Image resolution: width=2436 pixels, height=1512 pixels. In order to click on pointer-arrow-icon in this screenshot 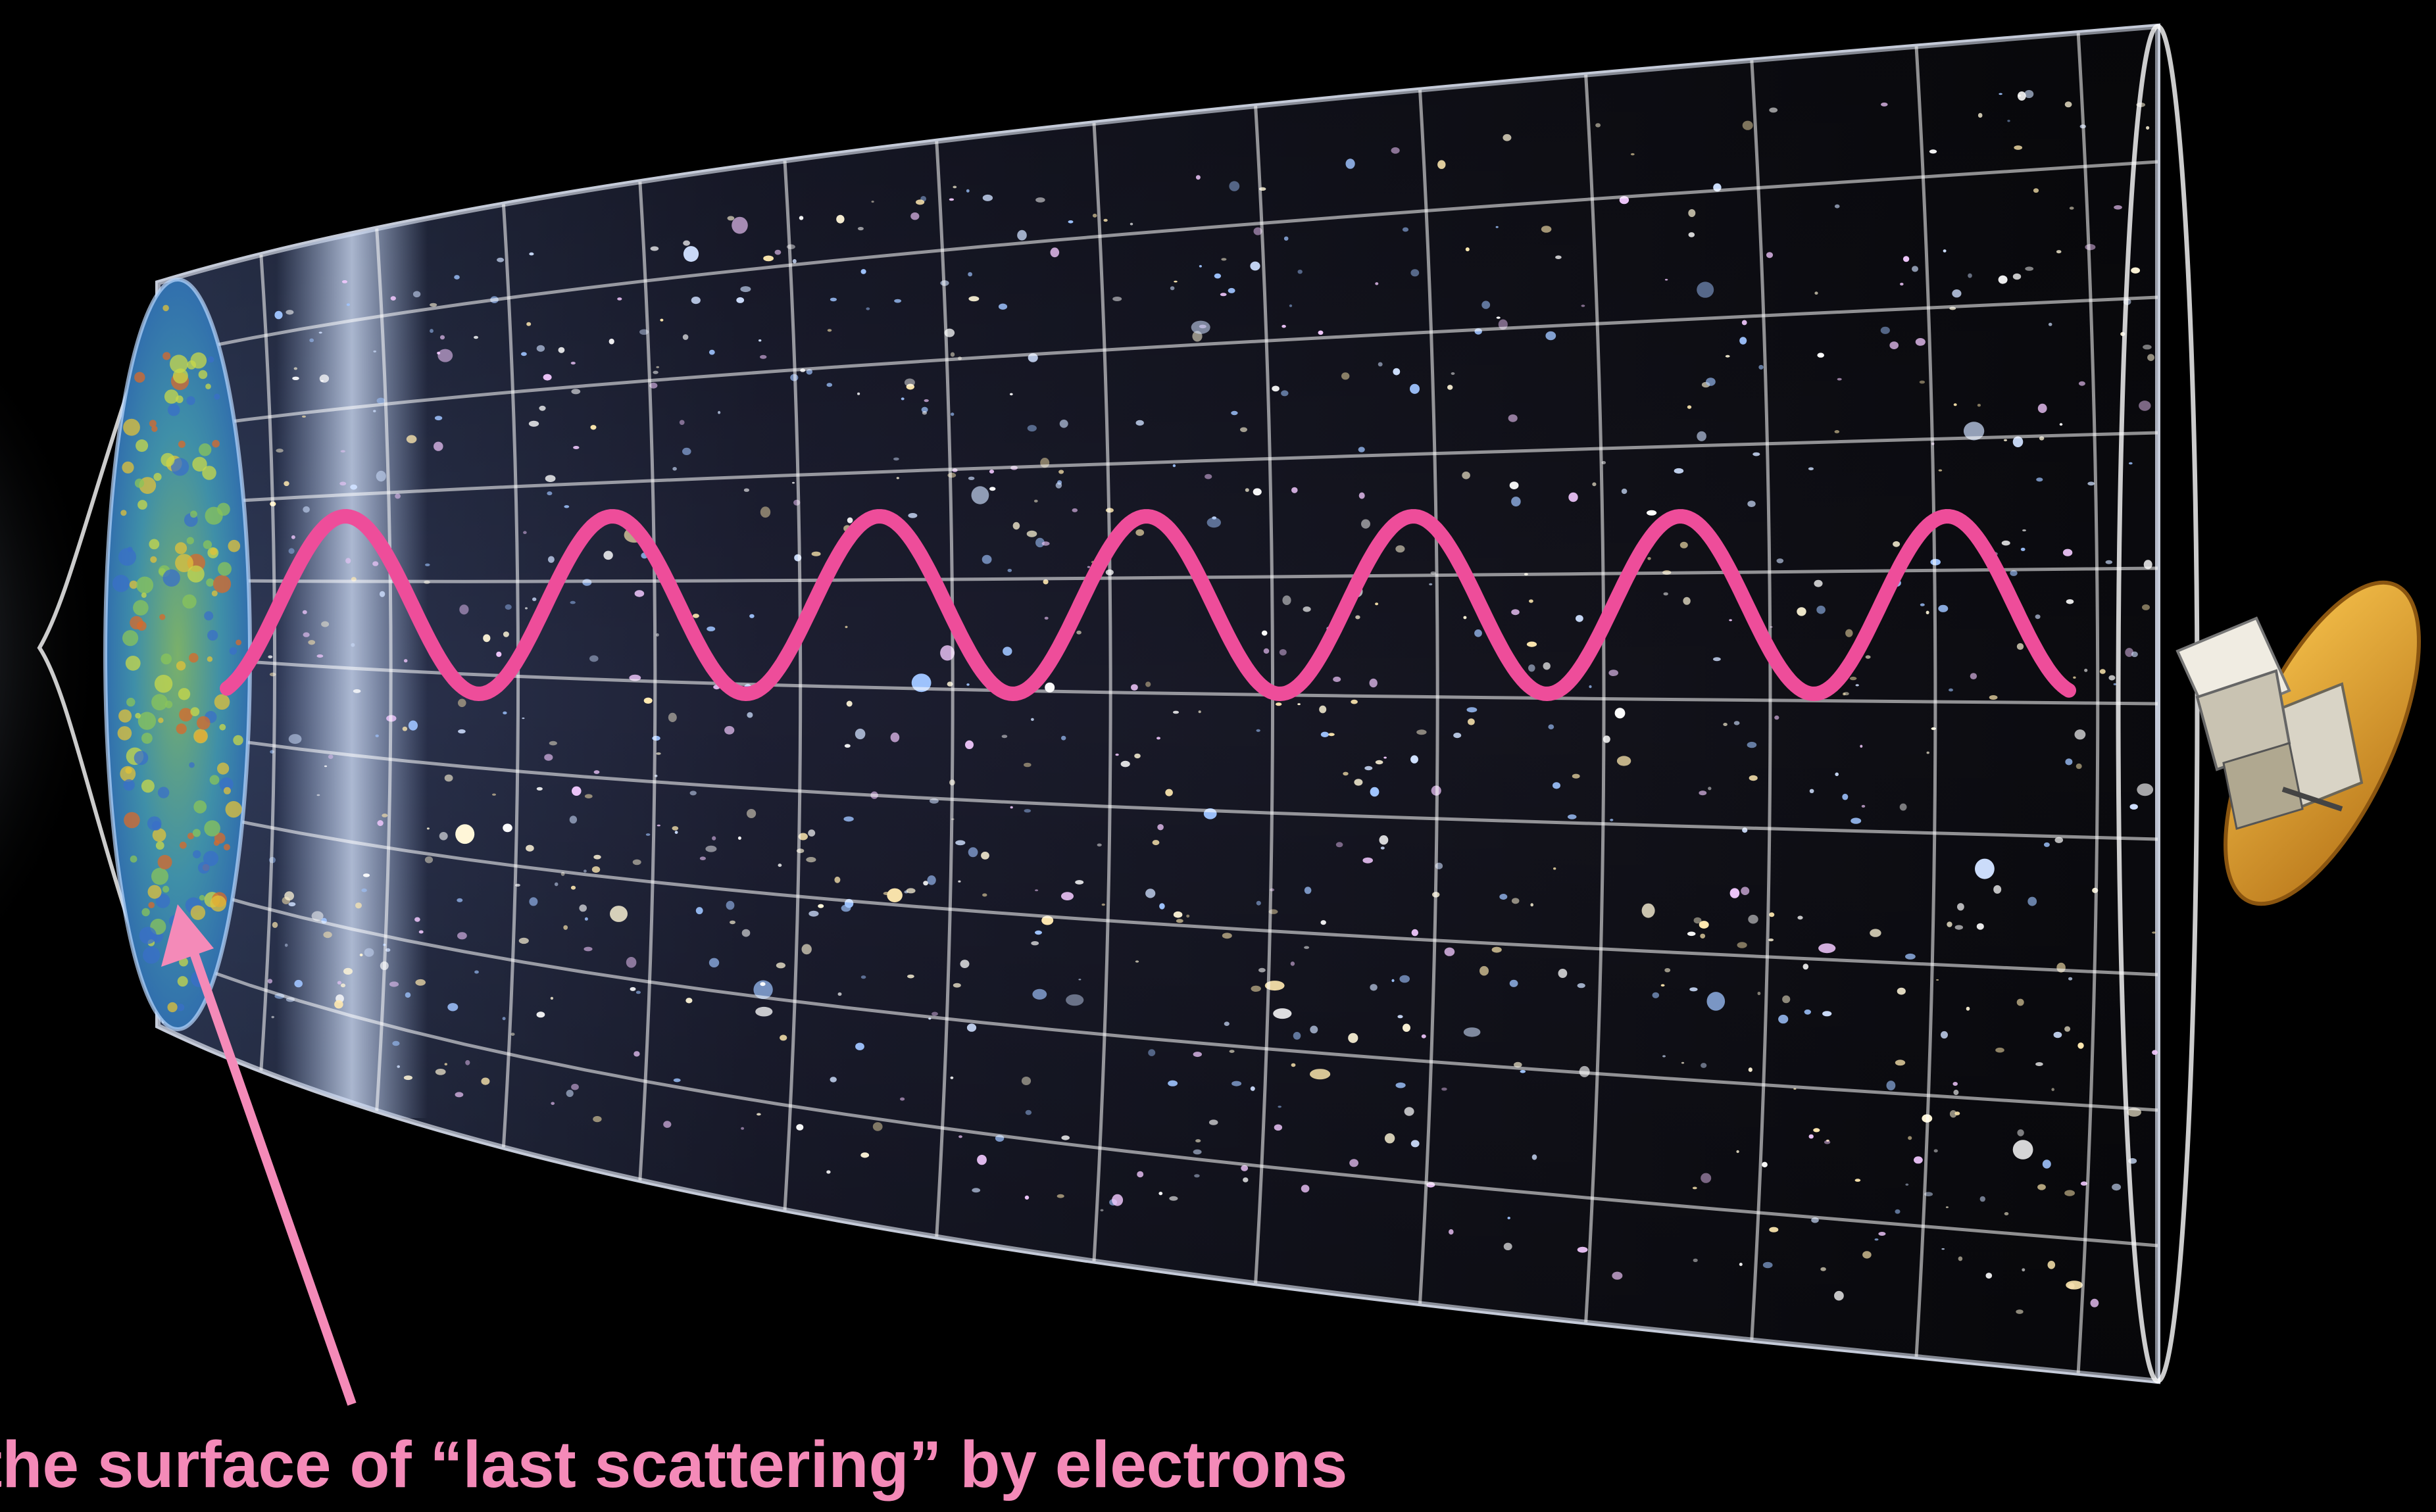, I will do `click(259, 1155)`.